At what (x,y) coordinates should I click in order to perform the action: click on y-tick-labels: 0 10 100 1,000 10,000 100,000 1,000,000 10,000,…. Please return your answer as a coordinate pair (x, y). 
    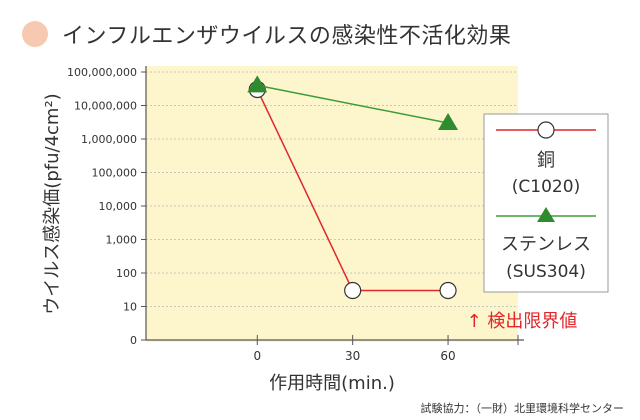
    Looking at the image, I should click on (102, 206).